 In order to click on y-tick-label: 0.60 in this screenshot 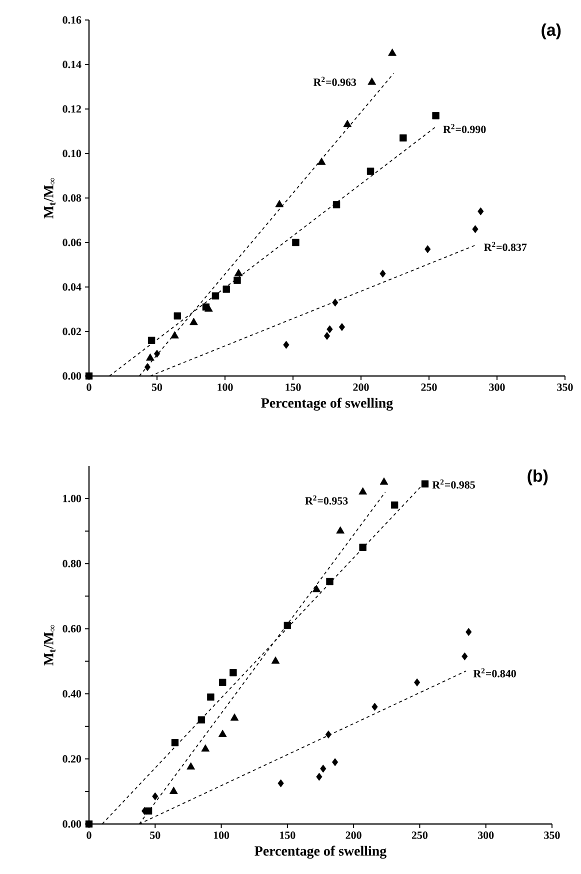, I will do `click(72, 628)`.